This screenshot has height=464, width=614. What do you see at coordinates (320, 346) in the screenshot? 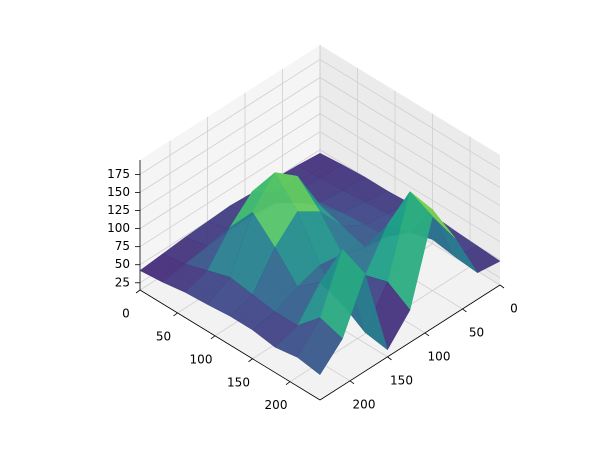
I see `surface-patch` at bounding box center [320, 346].